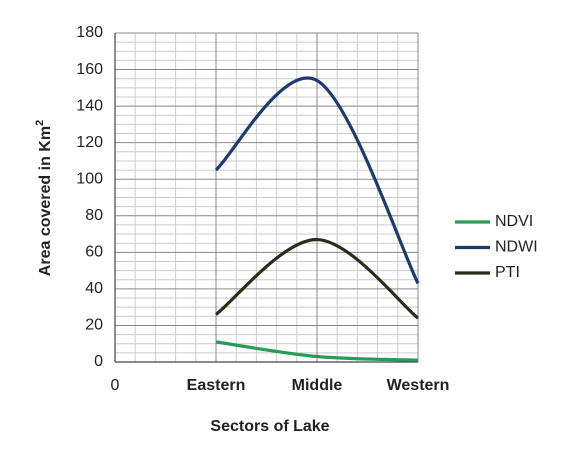 This screenshot has height=464, width=581. I want to click on y-tick-label: 120, so click(89, 142).